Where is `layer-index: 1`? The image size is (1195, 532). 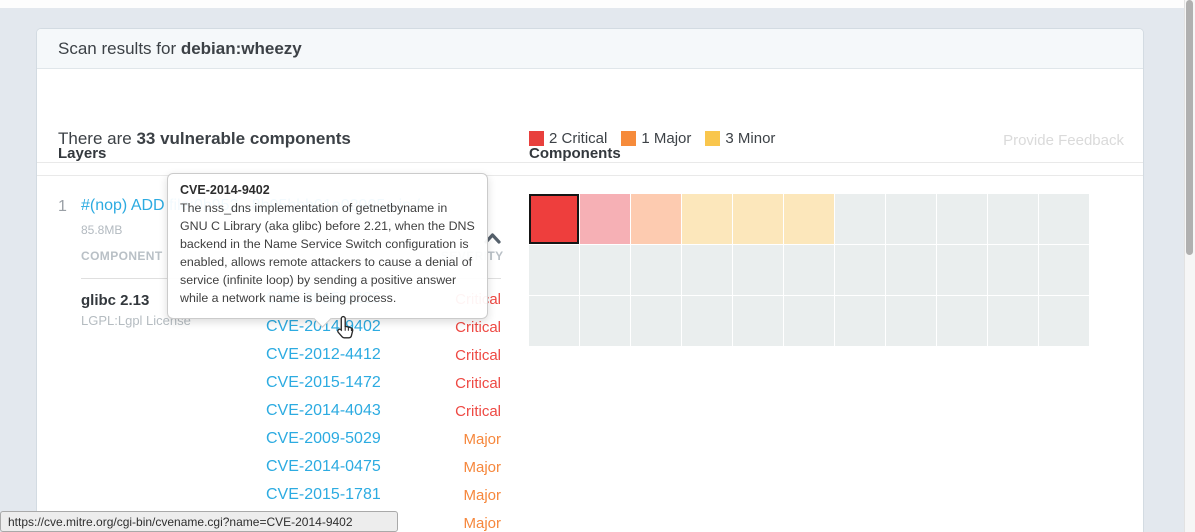
layer-index: 1 is located at coordinates (62, 206).